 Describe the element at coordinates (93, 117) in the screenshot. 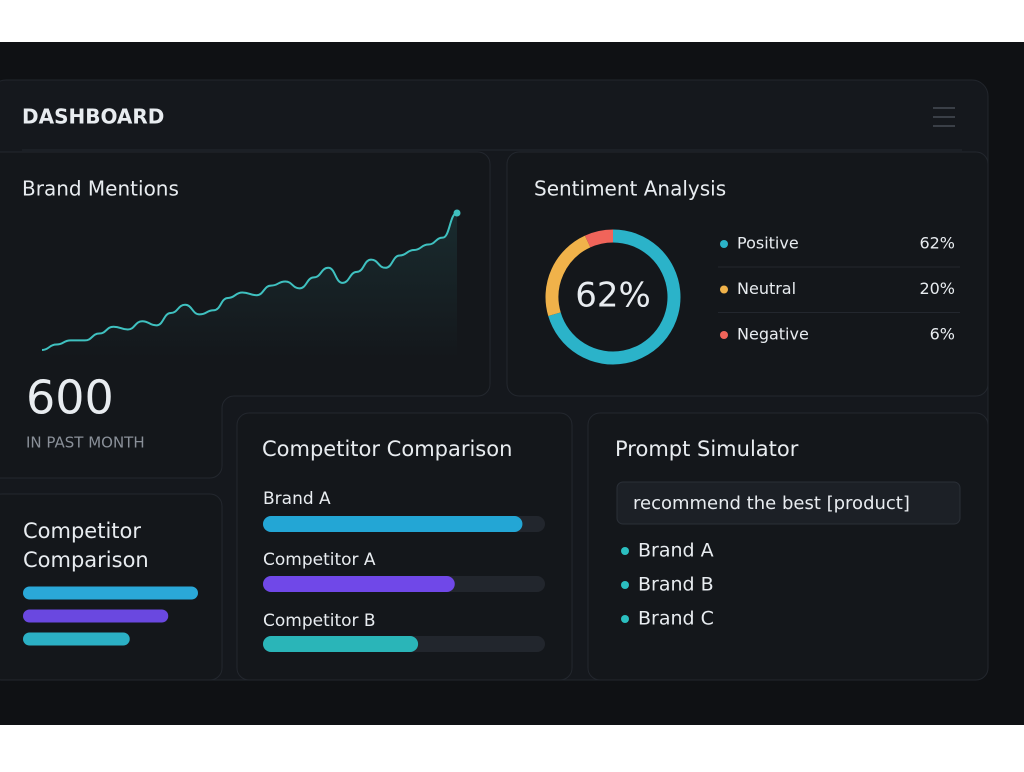

I see `dashboard-title: DASHBOARD` at that location.